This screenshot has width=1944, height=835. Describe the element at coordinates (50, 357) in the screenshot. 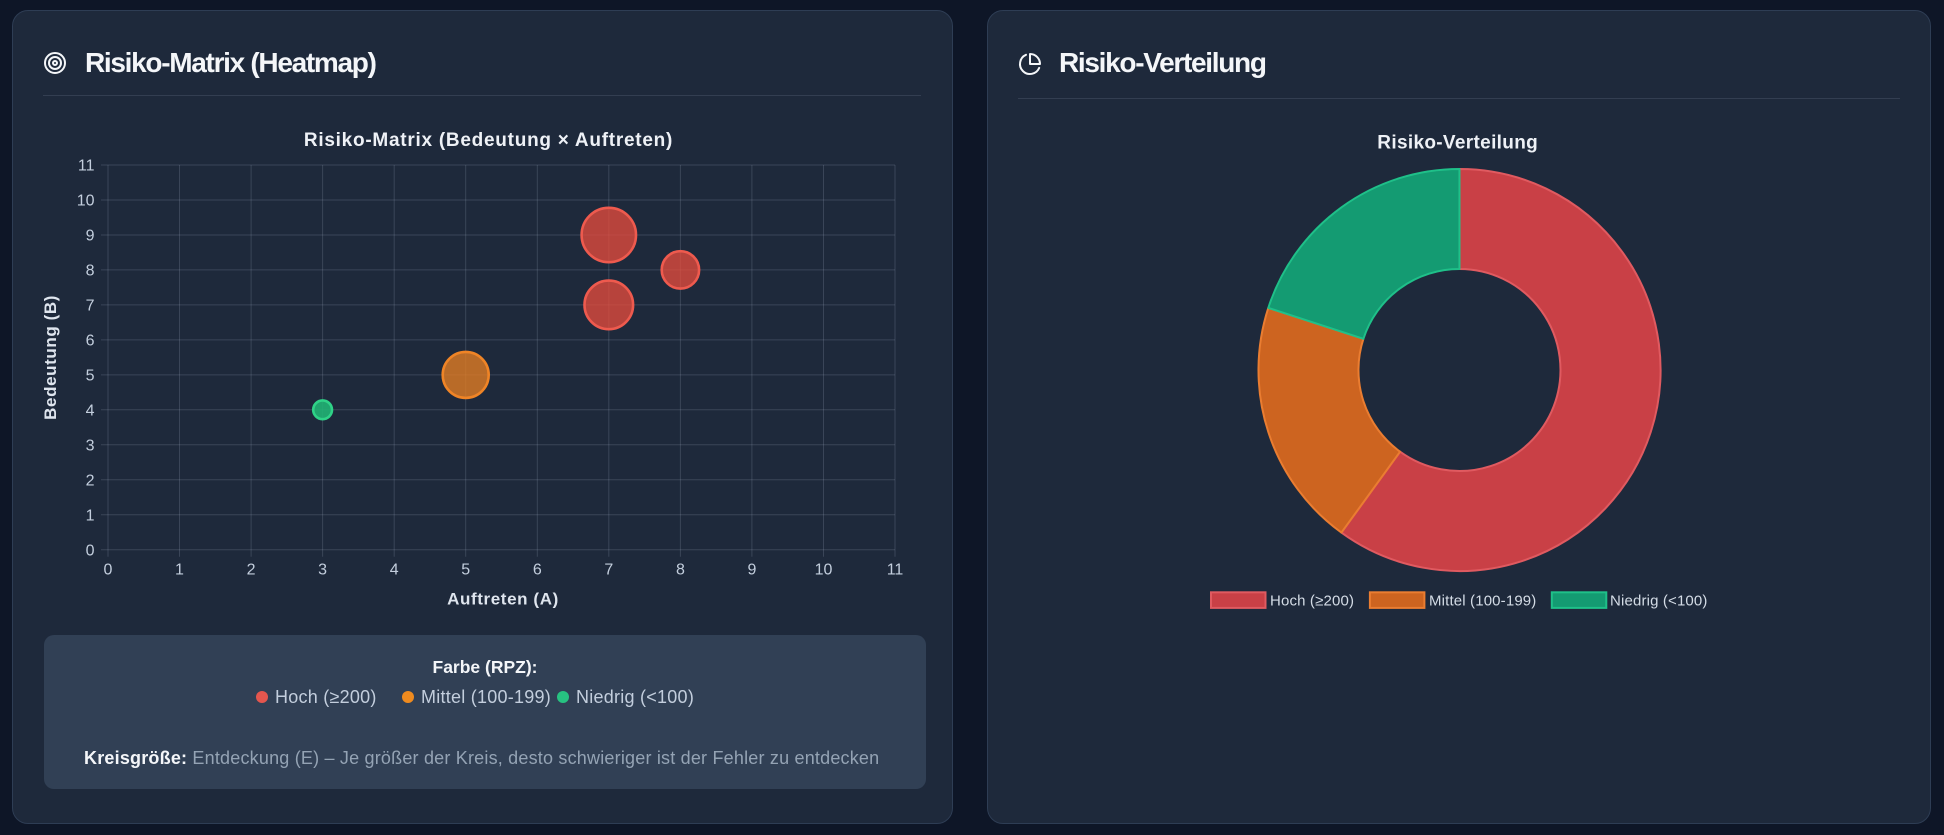

I see `svg-text: Bedeutung (B)` at that location.